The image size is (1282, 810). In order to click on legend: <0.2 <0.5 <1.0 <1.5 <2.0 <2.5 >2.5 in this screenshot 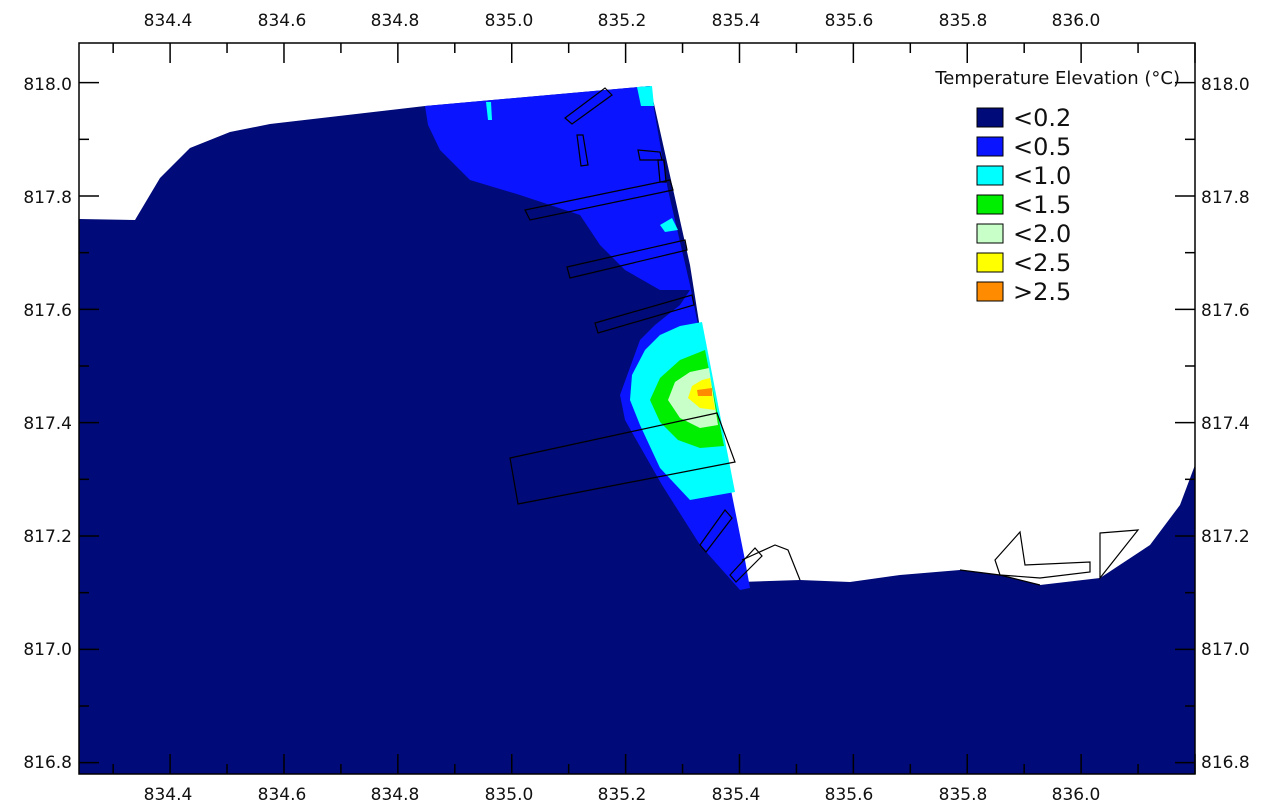, I will do `click(1023, 205)`.